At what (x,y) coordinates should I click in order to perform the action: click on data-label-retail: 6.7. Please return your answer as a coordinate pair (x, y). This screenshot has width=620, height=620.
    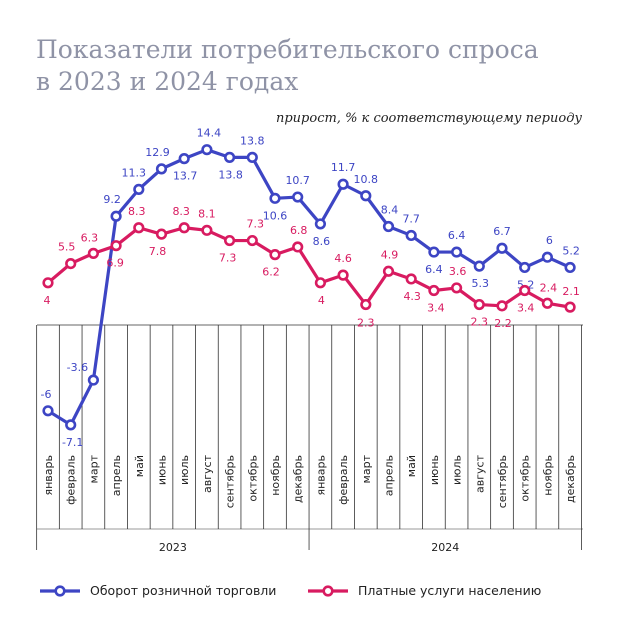
    Looking at the image, I should click on (502, 231).